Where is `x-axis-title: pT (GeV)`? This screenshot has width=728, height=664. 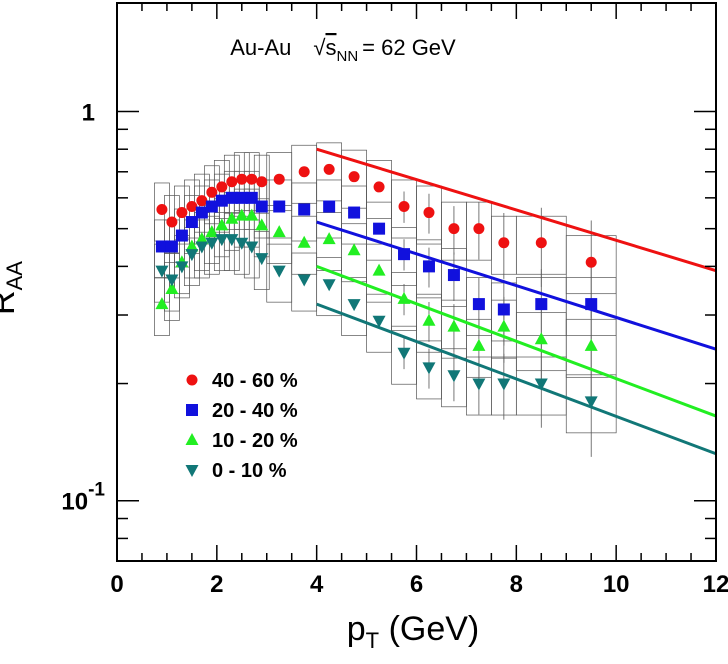 x-axis-title: pT (GeV) is located at coordinates (413, 631).